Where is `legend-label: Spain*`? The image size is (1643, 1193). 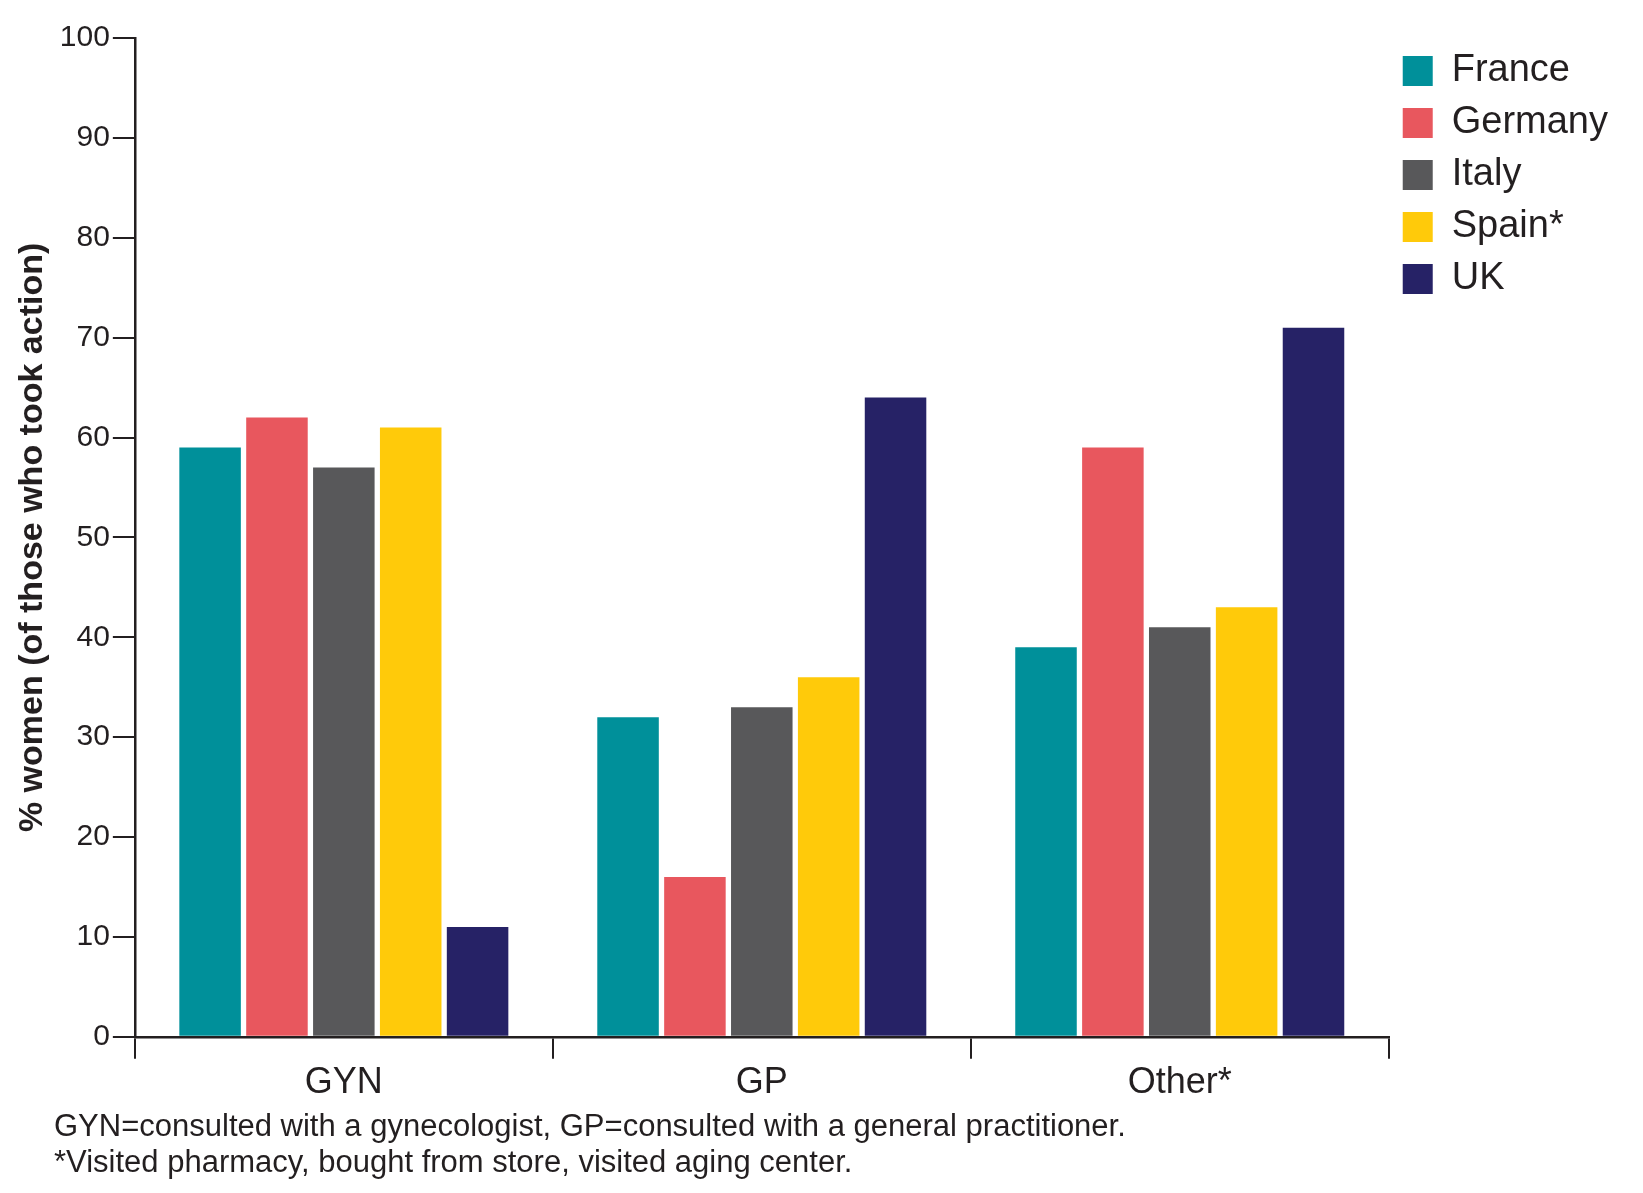
legend-label: Spain* is located at coordinates (1507, 224).